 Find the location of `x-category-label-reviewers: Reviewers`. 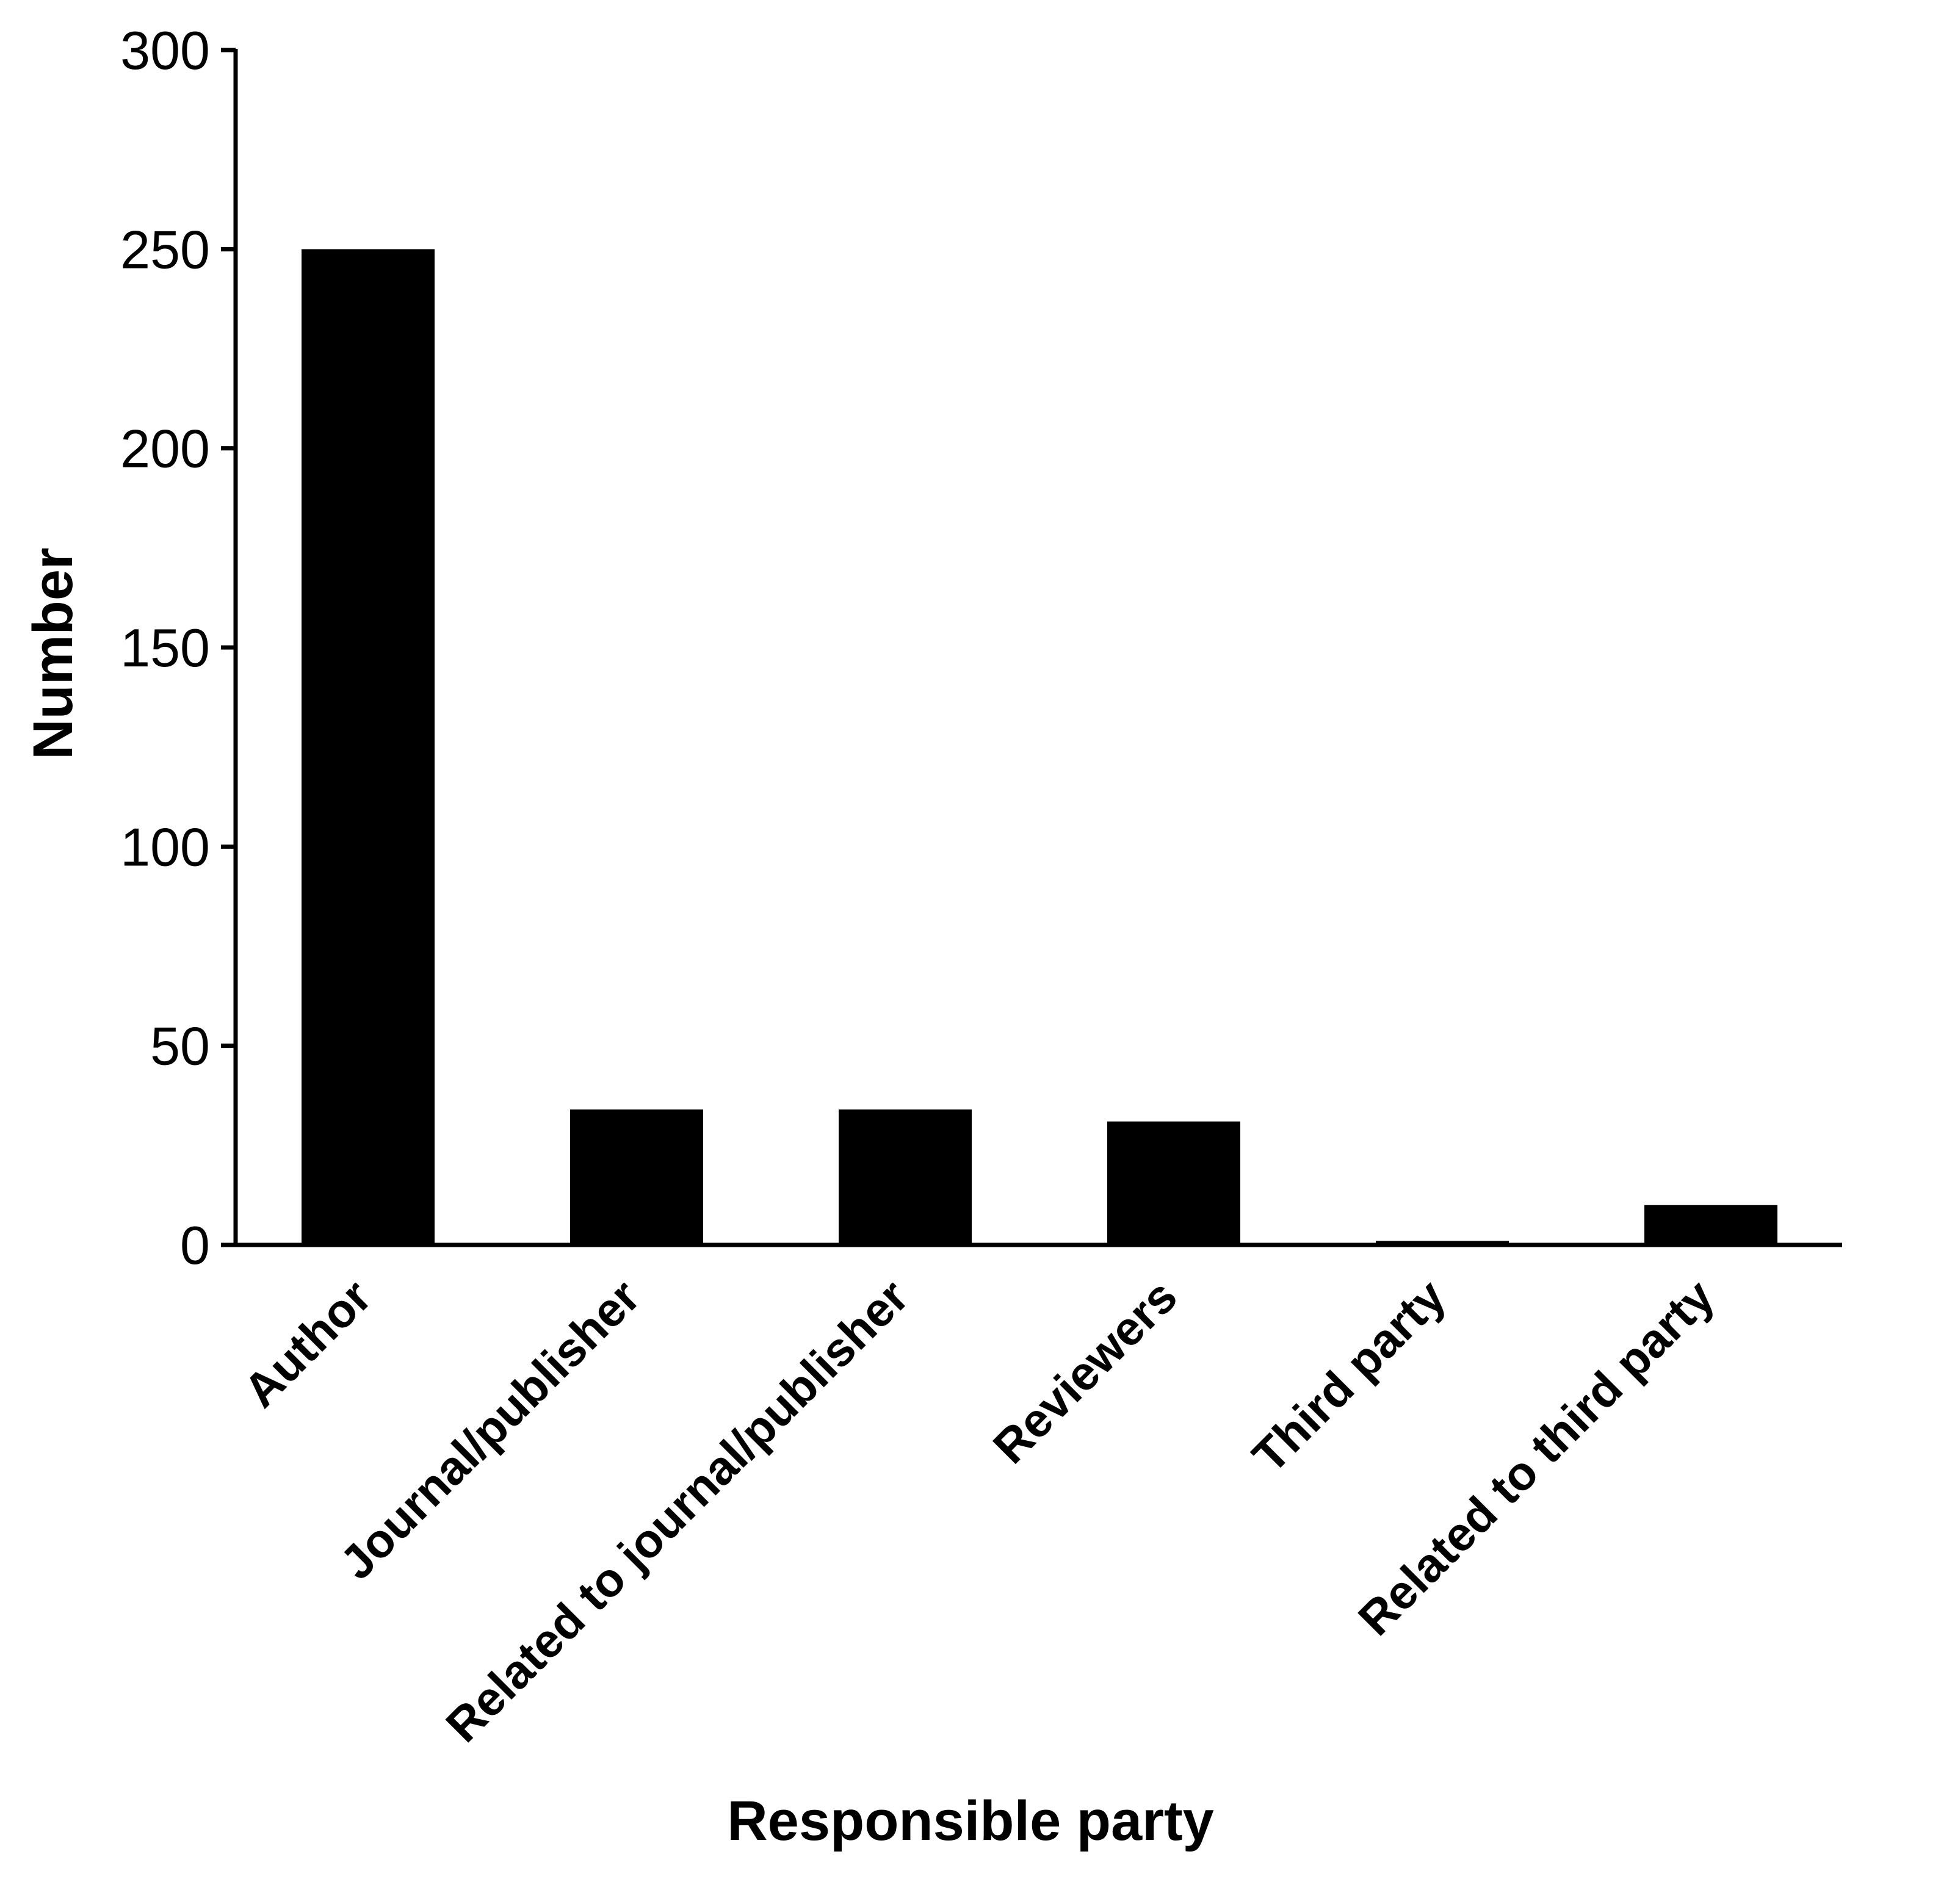

x-category-label-reviewers: Reviewers is located at coordinates (1085, 1371).